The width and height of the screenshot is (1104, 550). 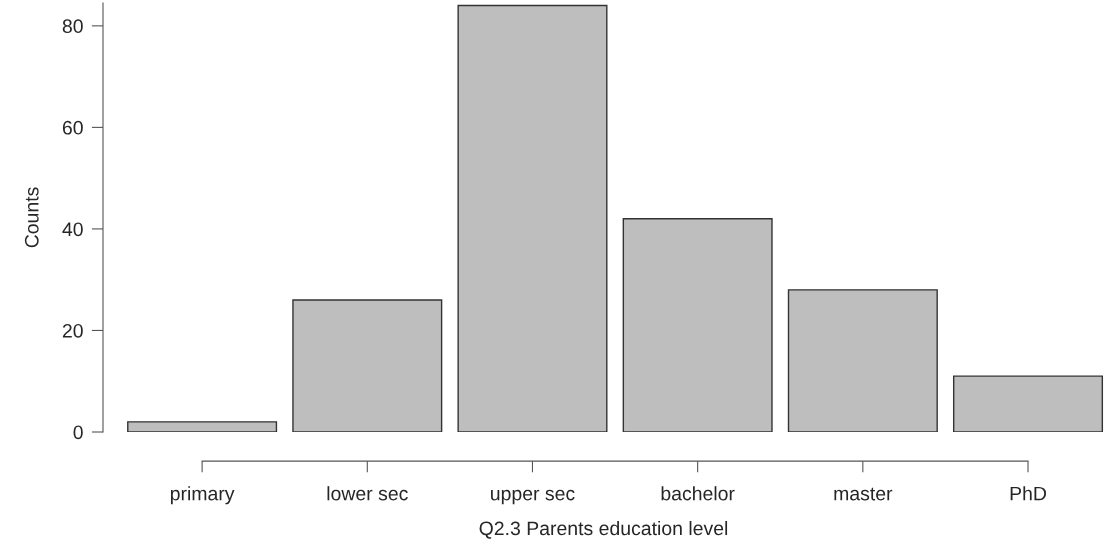 What do you see at coordinates (72, 229) in the screenshot?
I see `y-tick-label: 40` at bounding box center [72, 229].